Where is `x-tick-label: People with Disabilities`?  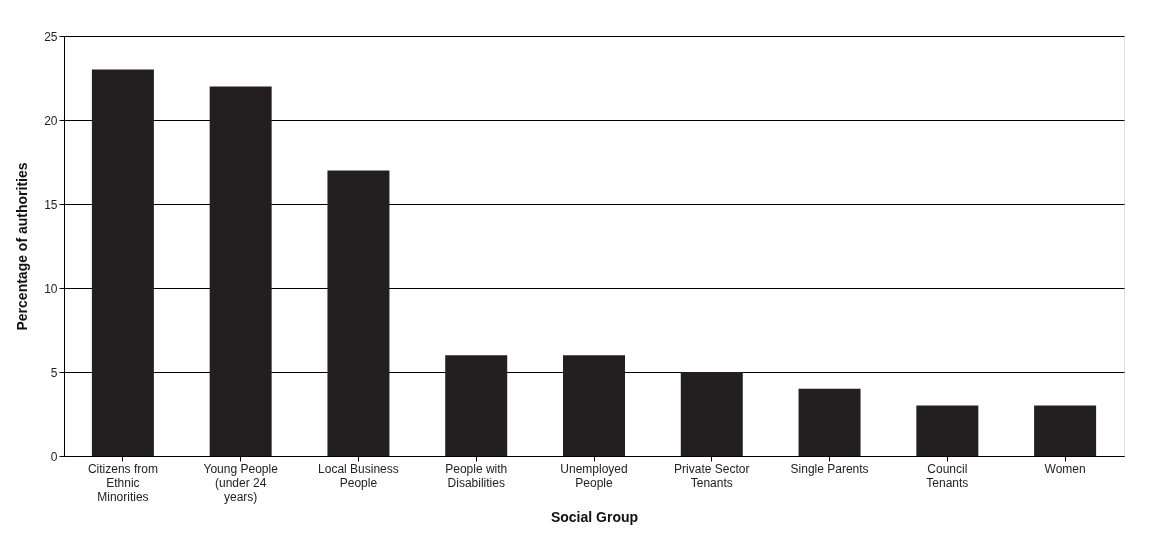 x-tick-label: People with Disabilities is located at coordinates (476, 475).